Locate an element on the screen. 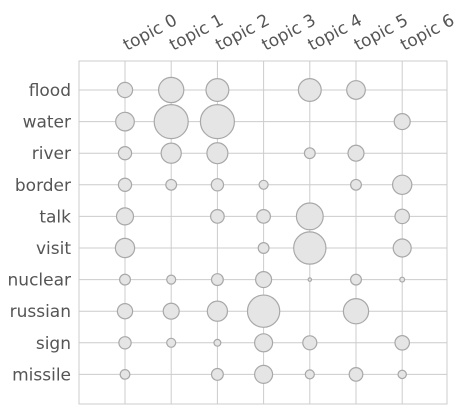  y-tick-label: talk is located at coordinates (55, 217).